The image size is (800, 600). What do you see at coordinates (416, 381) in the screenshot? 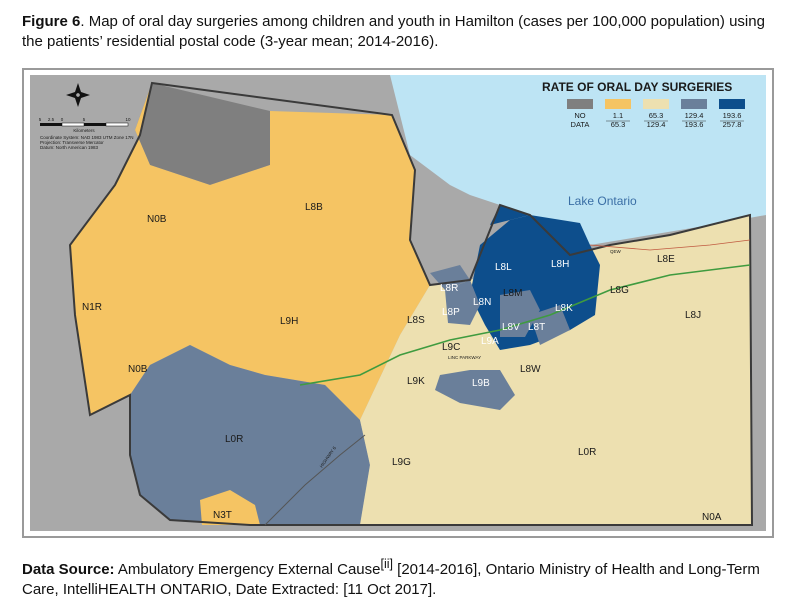
I see `label-l9k: L9K` at bounding box center [416, 381].